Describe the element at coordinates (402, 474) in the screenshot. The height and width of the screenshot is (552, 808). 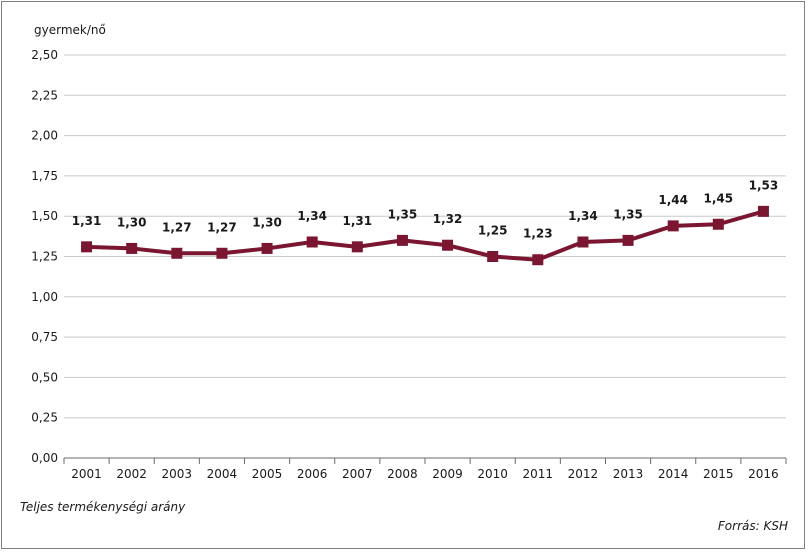
I see `x-tick-label: 2008` at that location.